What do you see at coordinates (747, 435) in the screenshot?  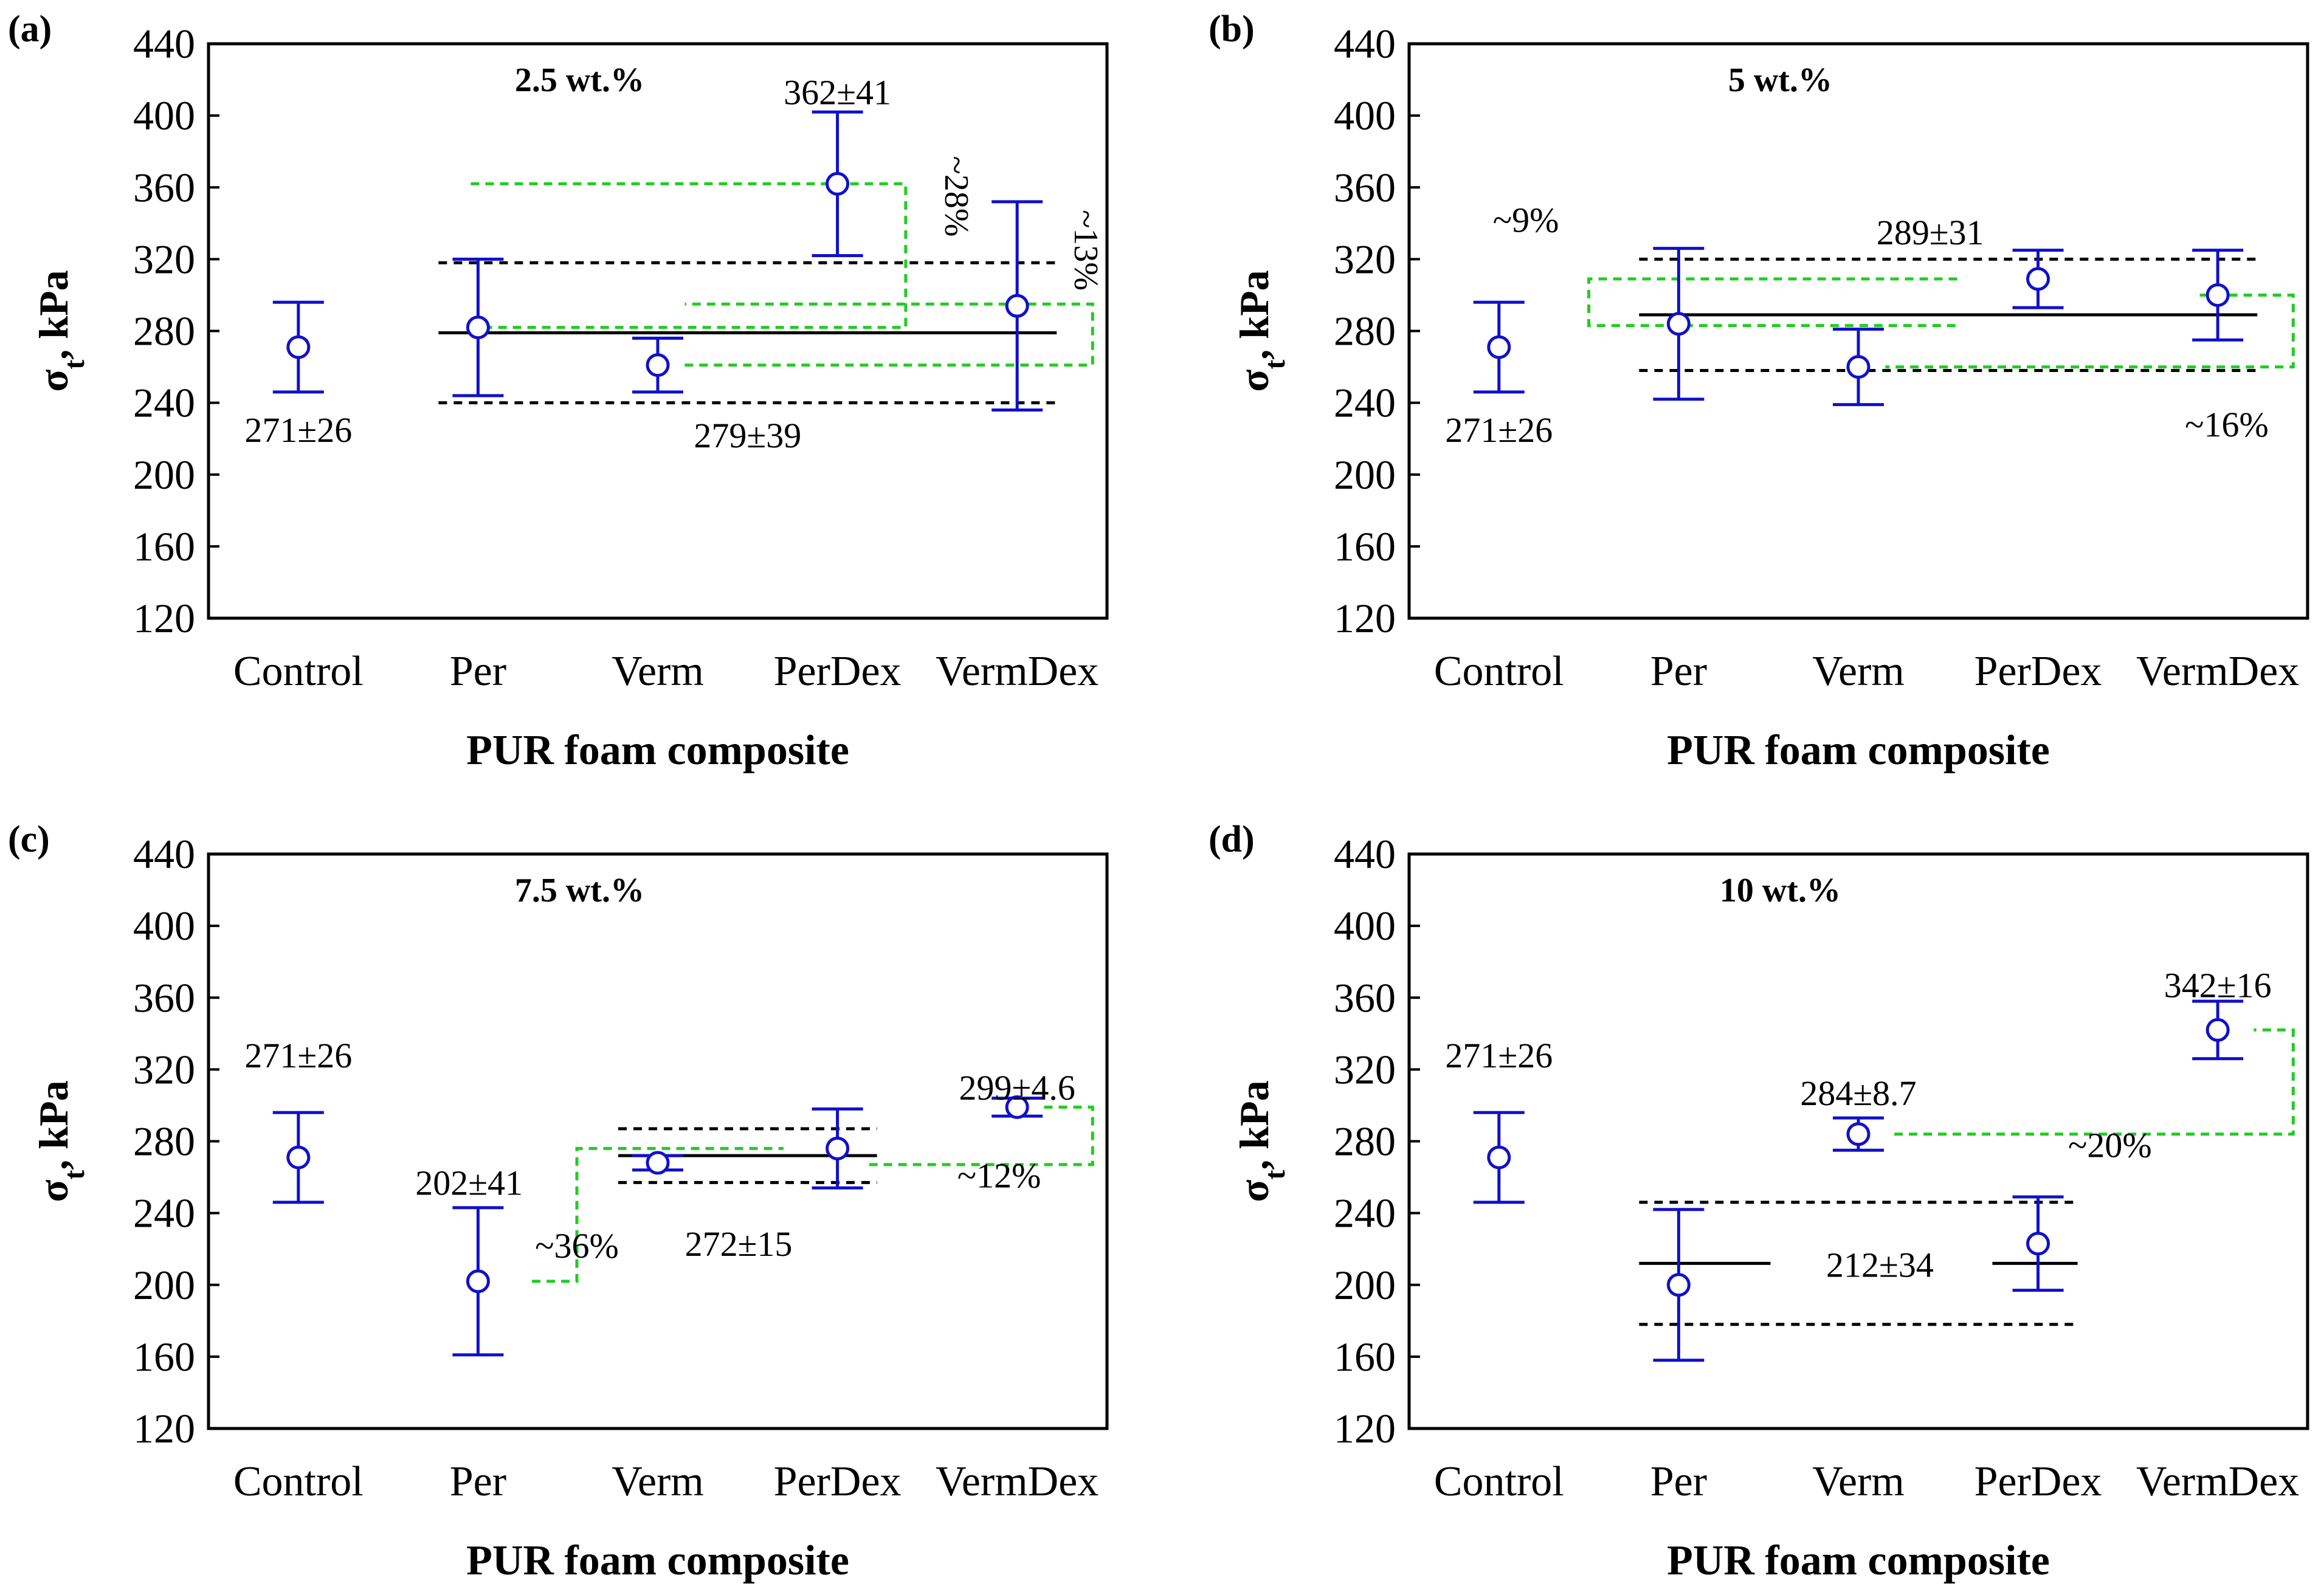 I see `value-label: 279±39` at bounding box center [747, 435].